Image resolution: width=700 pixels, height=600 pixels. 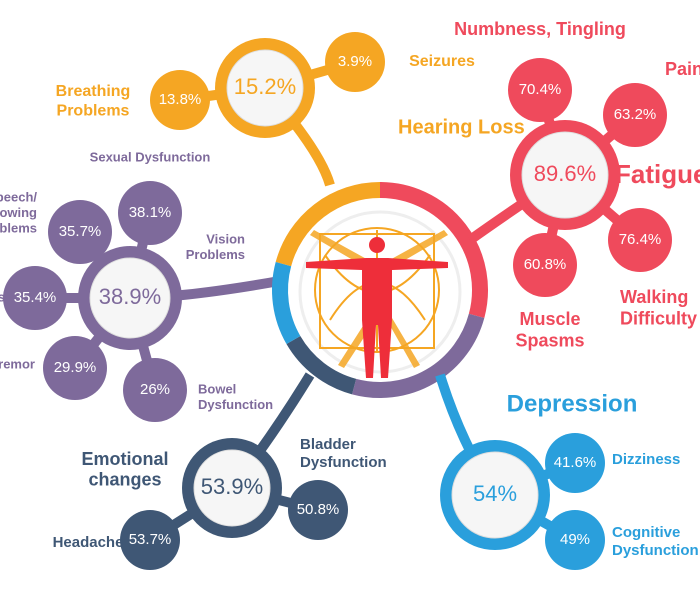 I want to click on main-value: 15.2%, so click(x=265, y=86).